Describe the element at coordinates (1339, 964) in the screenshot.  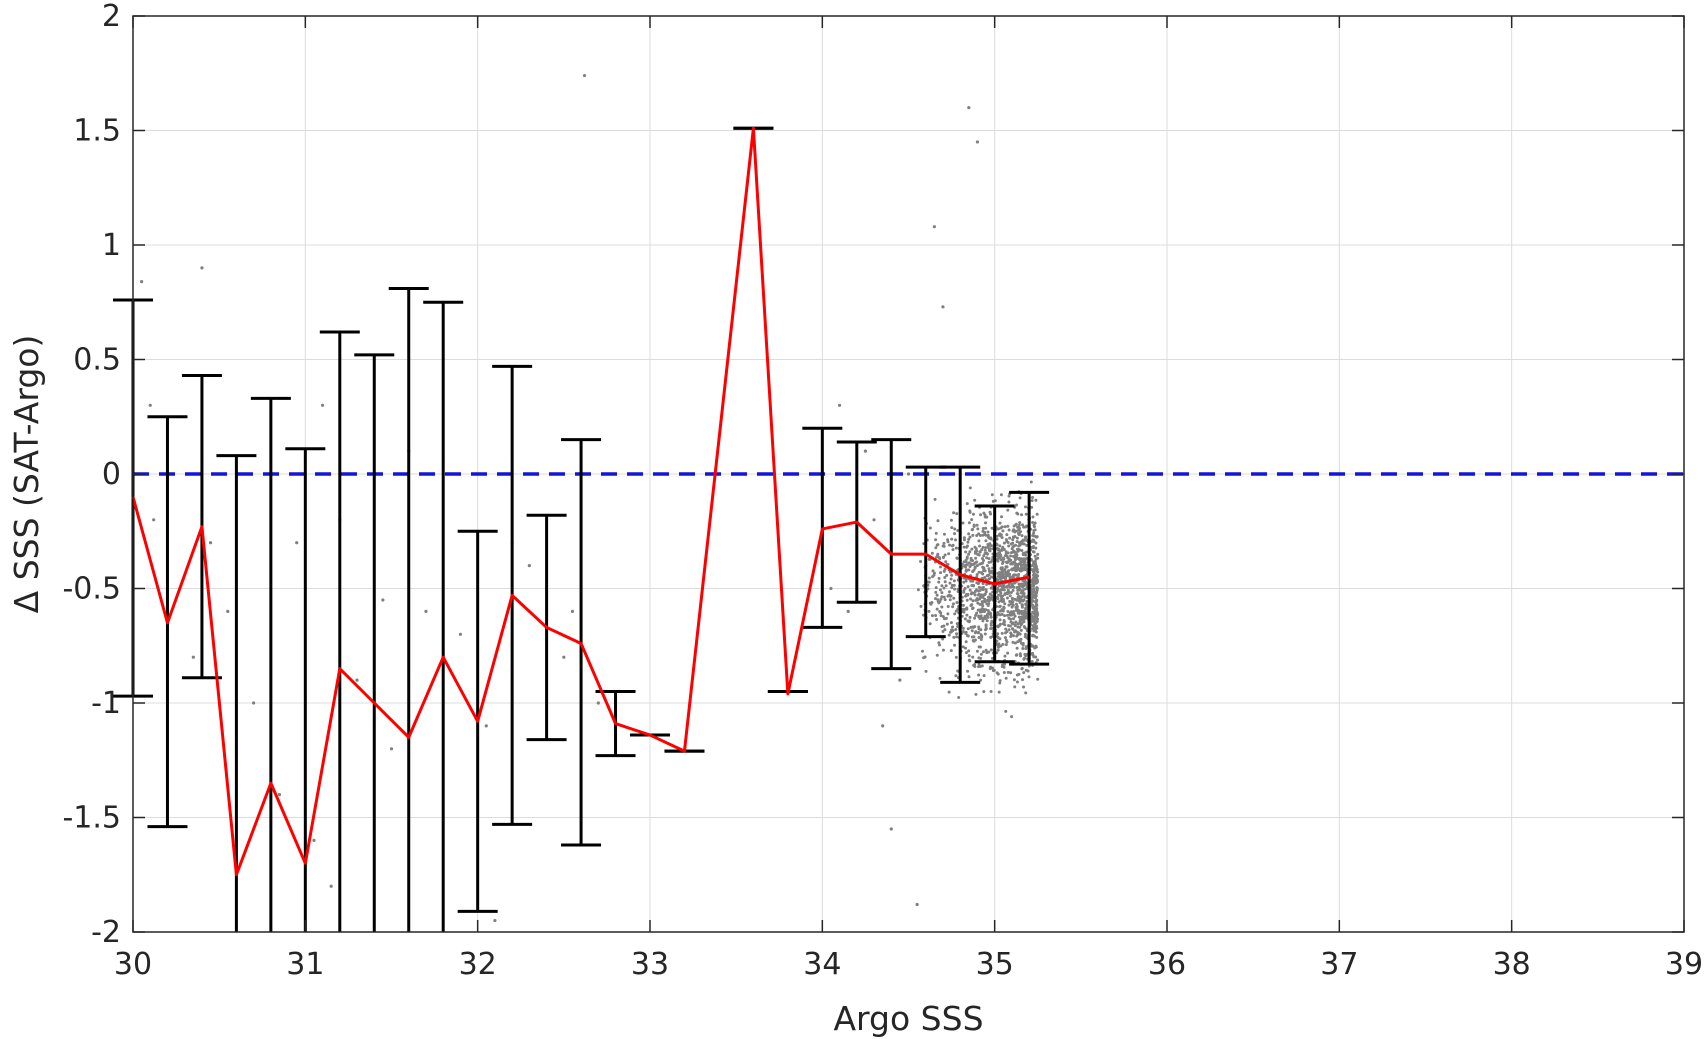
I see `x-tick-label: 37` at that location.